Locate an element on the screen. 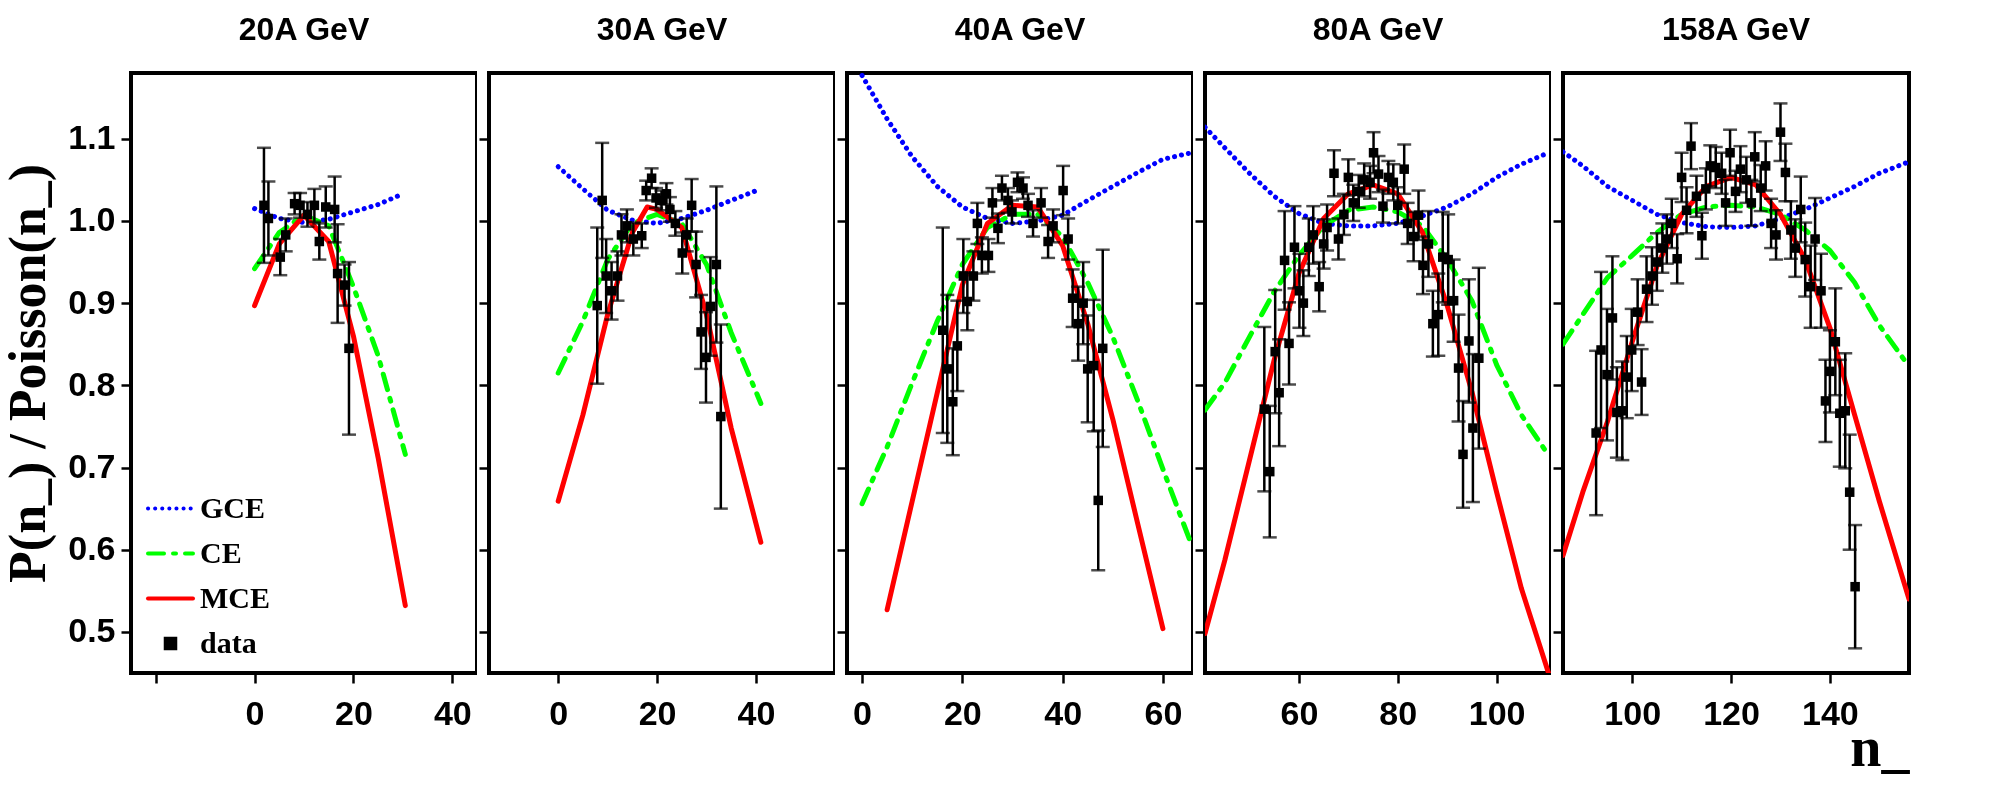 This screenshot has width=2010, height=810. legend-label: data is located at coordinates (228, 642).